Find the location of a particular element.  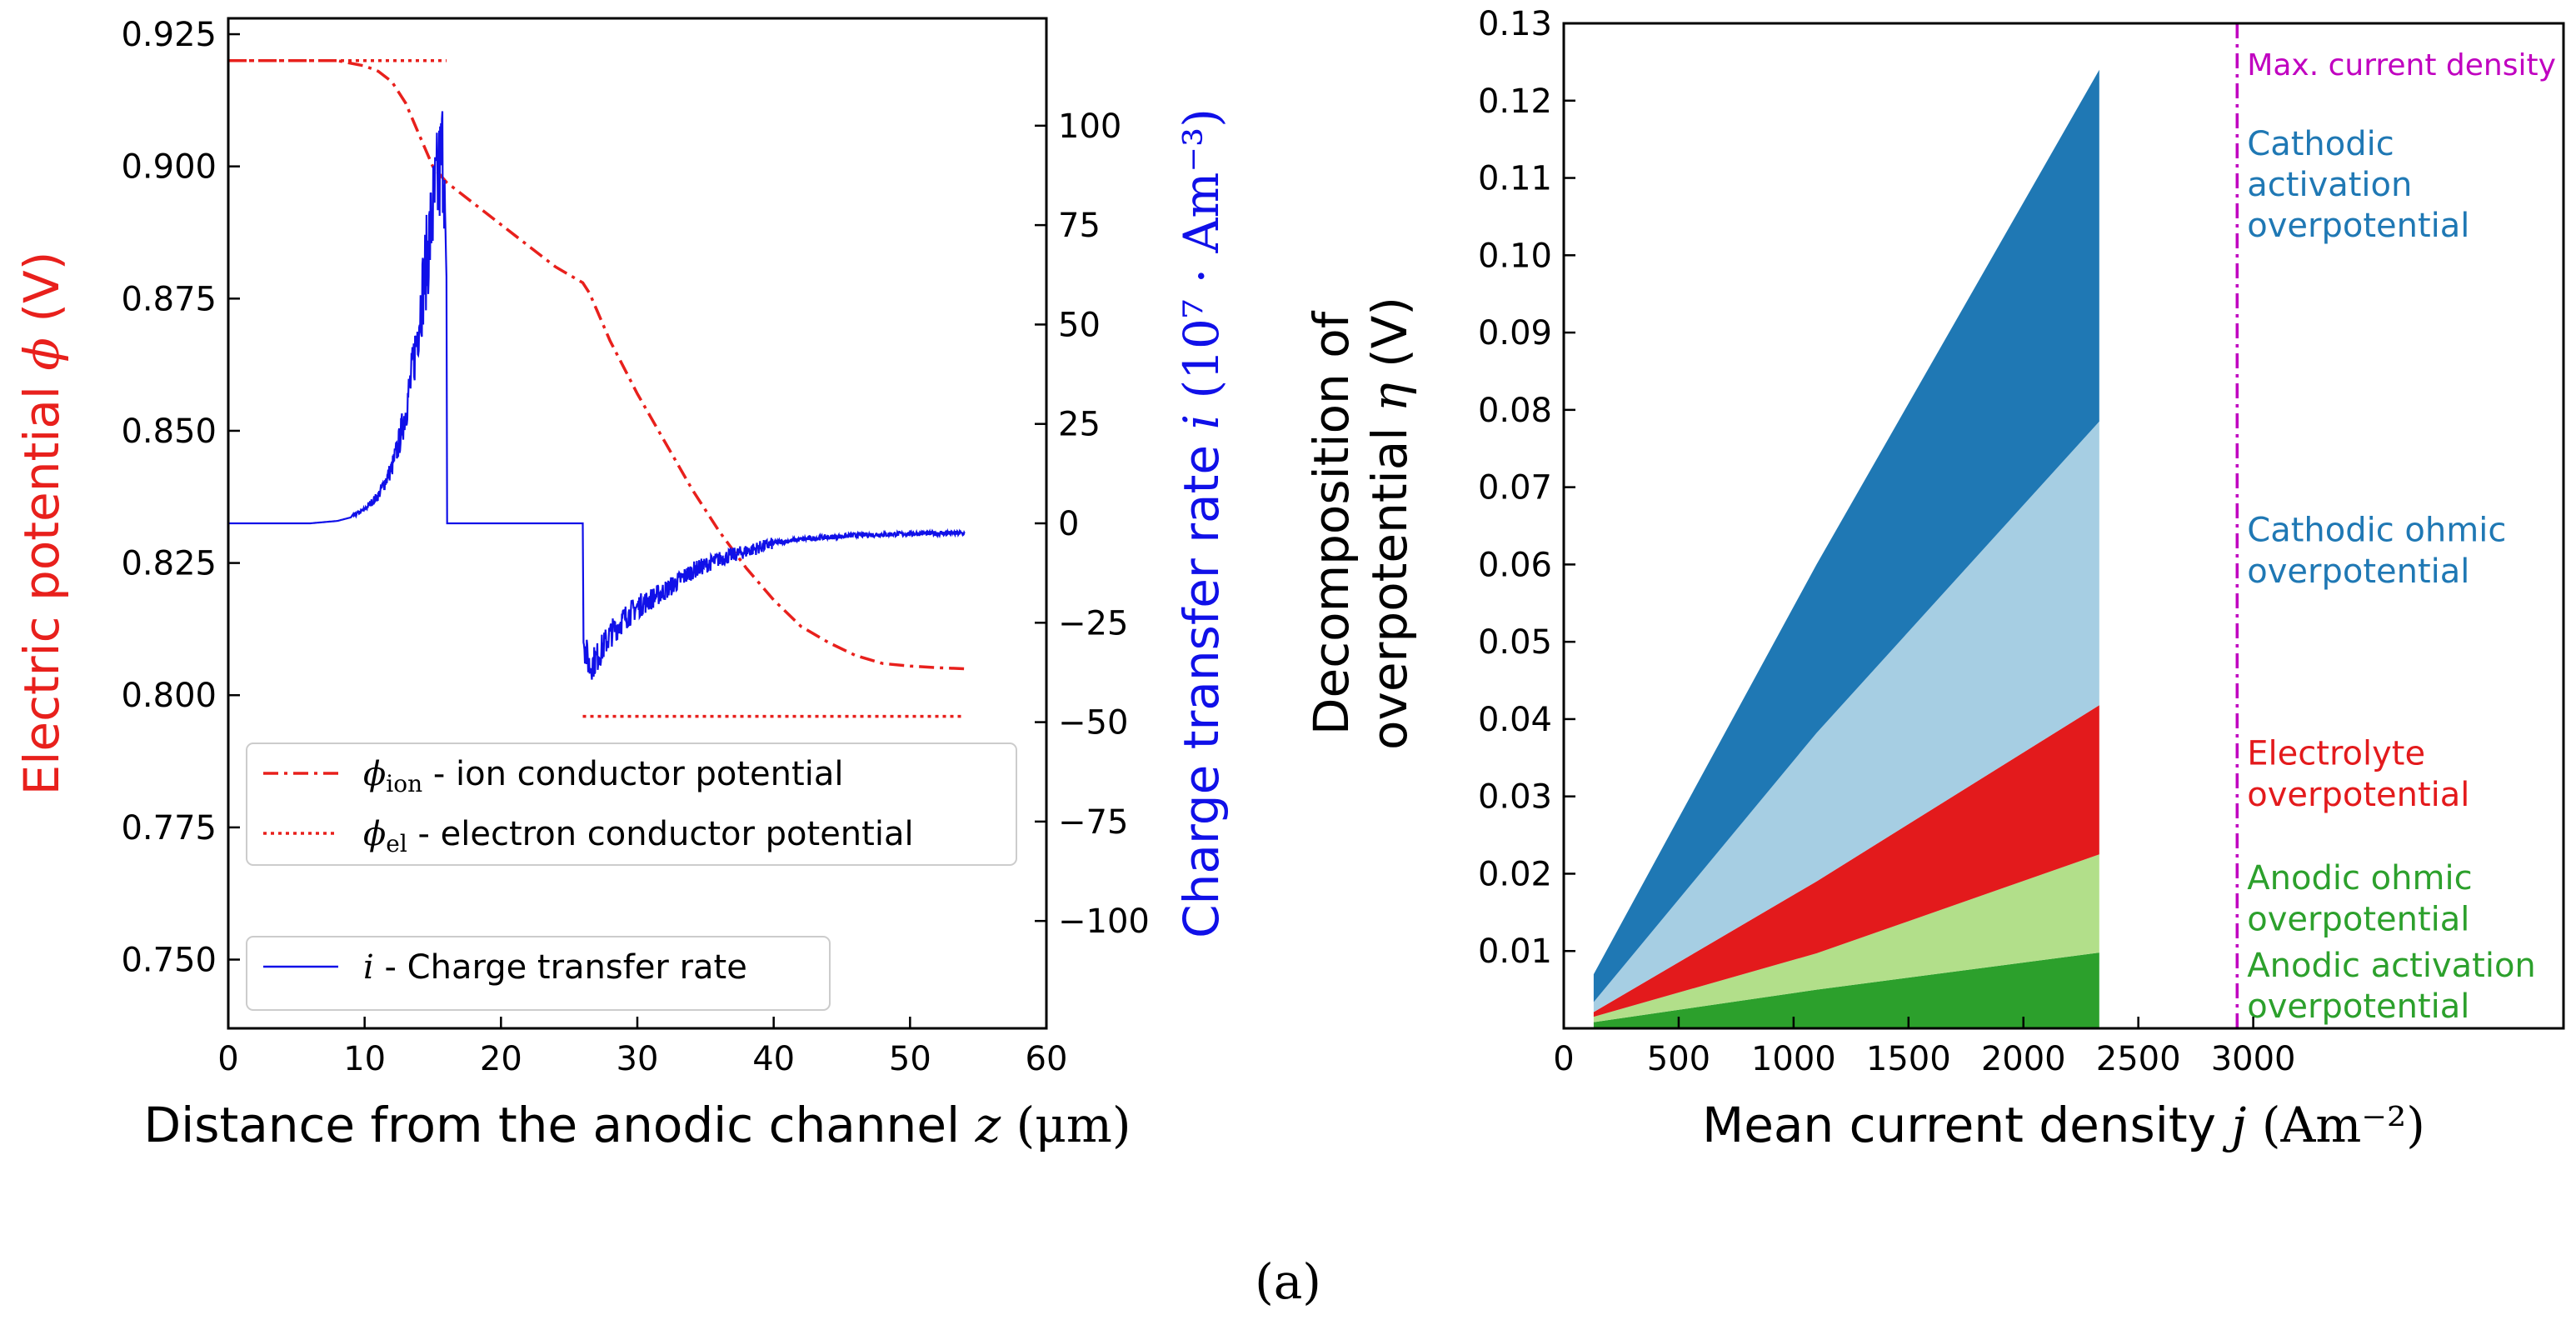

right-y-axis-label-line1: Decomposition of is located at coordinates (1331, 522).